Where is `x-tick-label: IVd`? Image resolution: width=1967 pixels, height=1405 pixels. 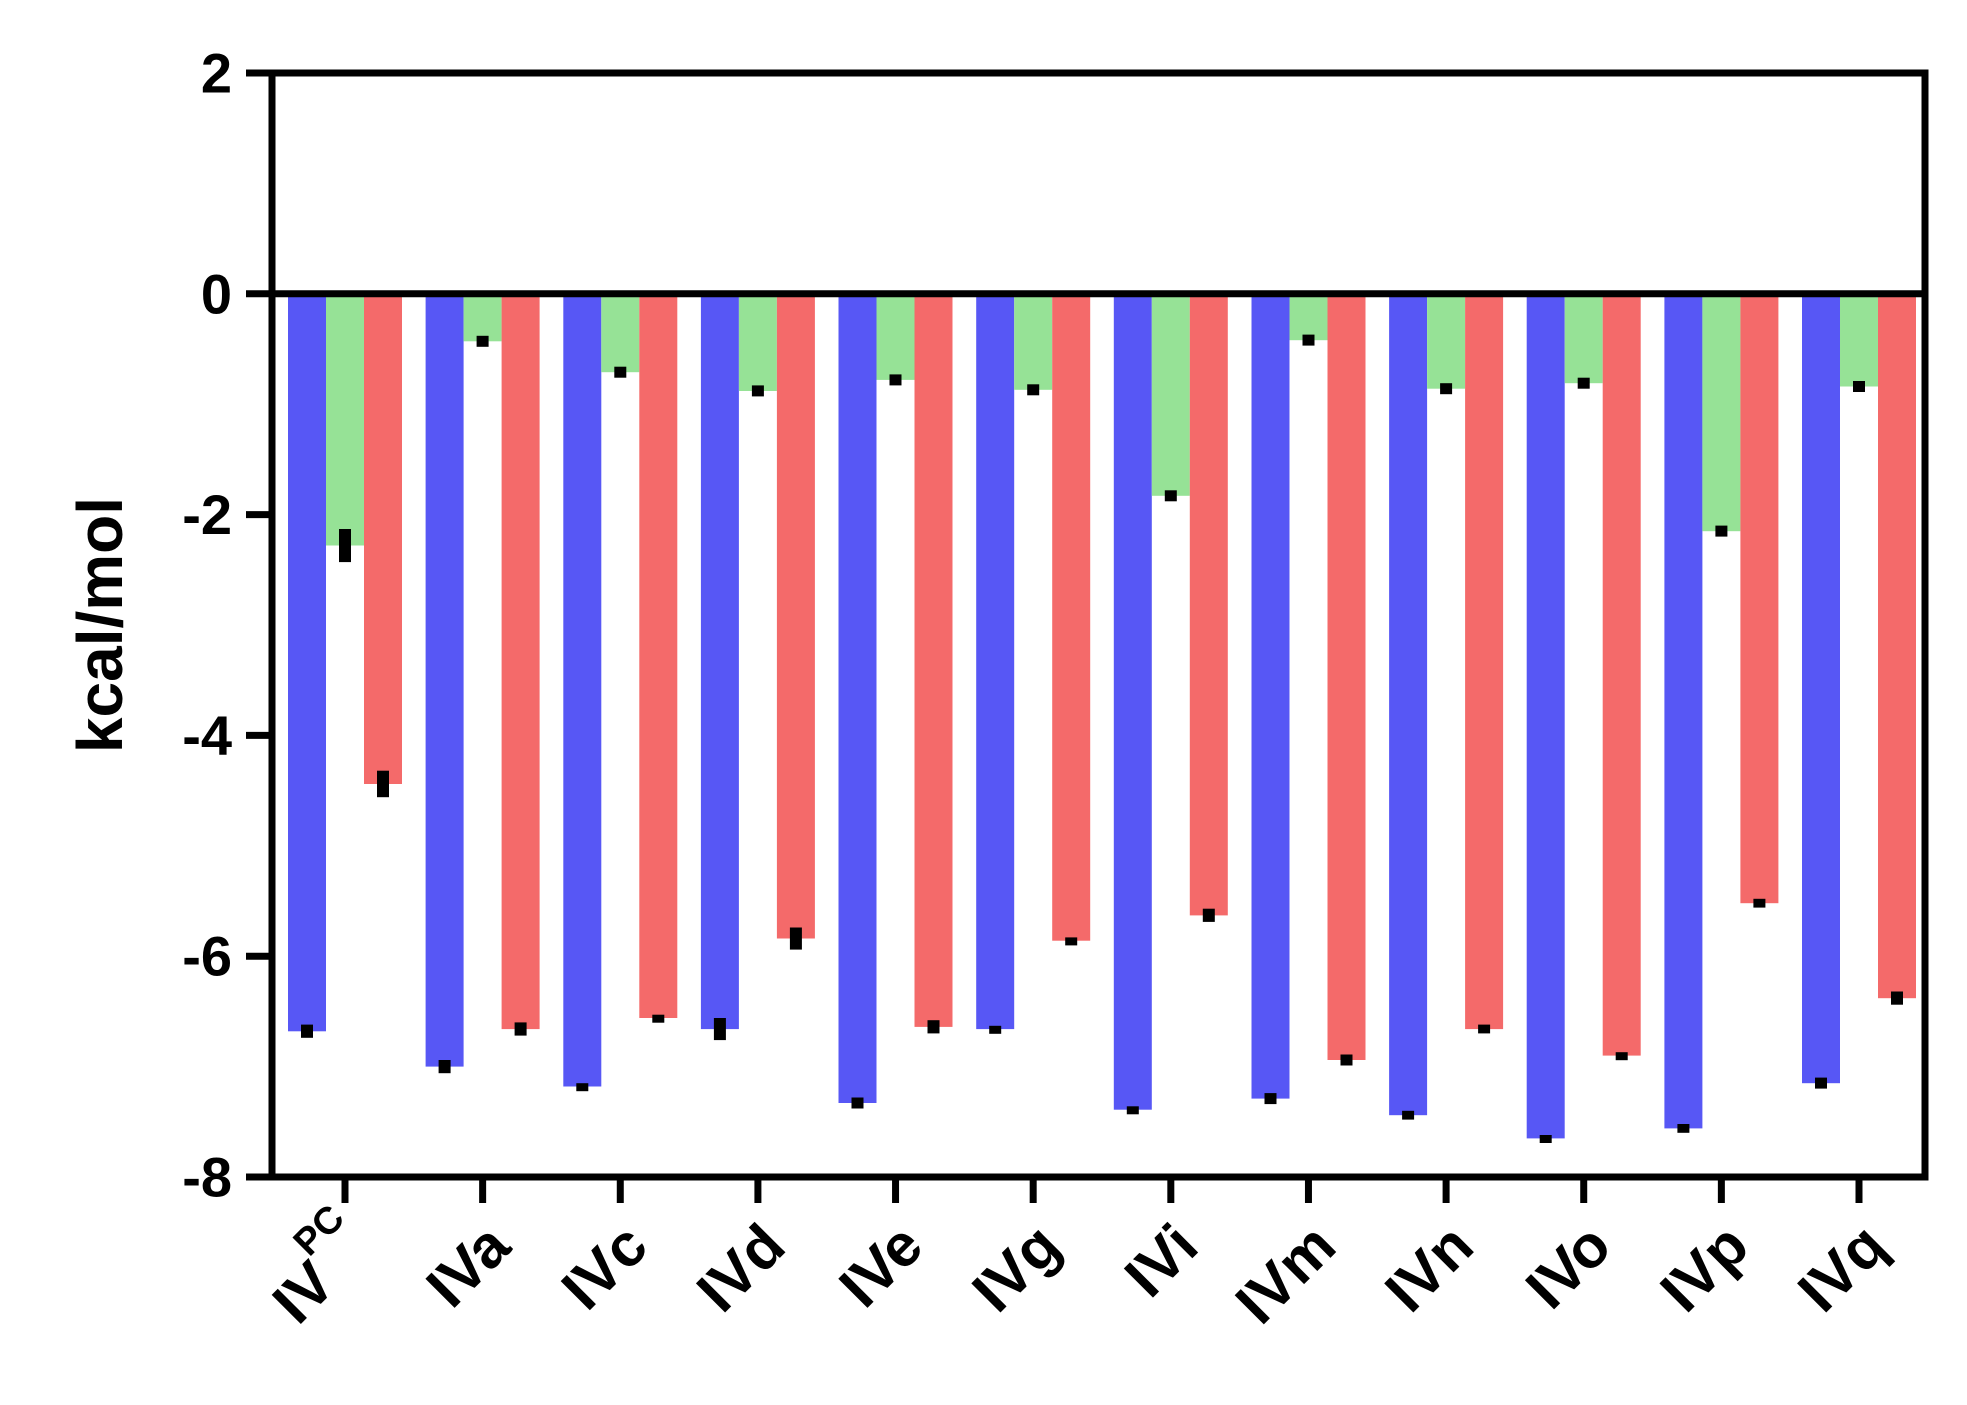
x-tick-label: IVd is located at coordinates (740, 1267).